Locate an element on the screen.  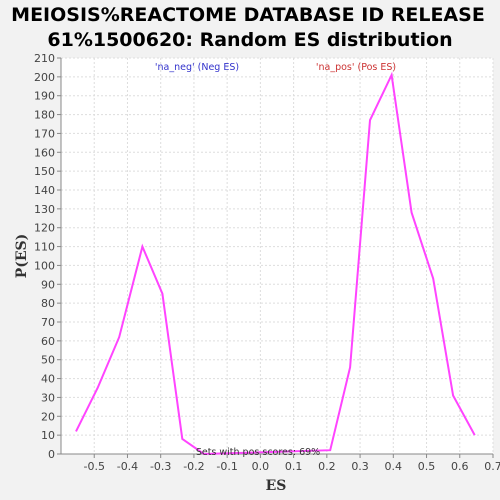
y-tick-label: 0 is located at coordinates (51, 454).